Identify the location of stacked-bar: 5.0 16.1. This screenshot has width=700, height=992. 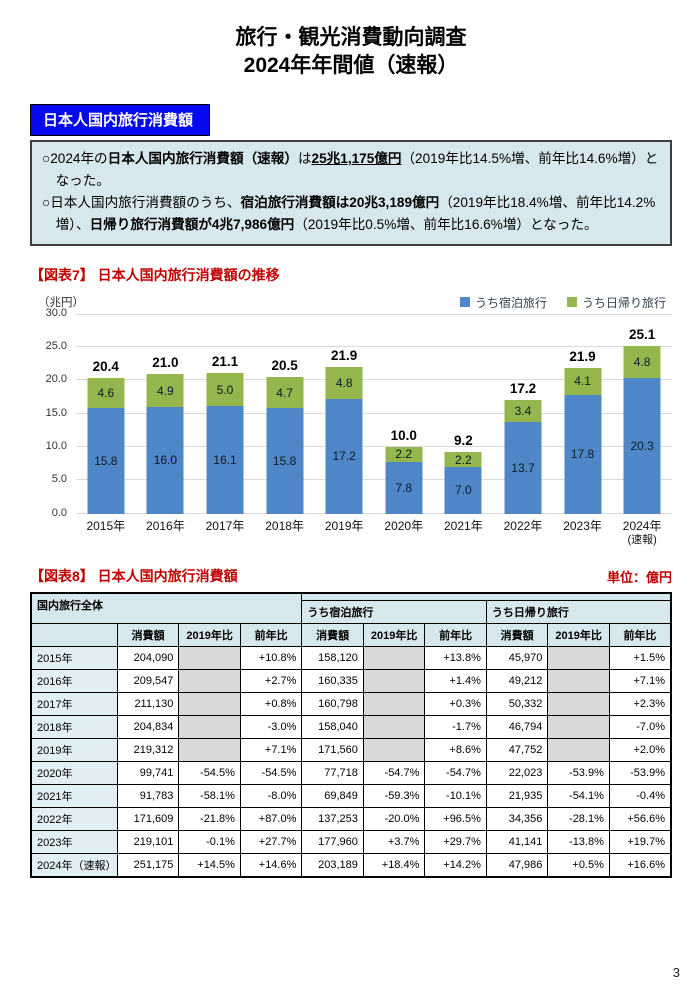
(225, 443).